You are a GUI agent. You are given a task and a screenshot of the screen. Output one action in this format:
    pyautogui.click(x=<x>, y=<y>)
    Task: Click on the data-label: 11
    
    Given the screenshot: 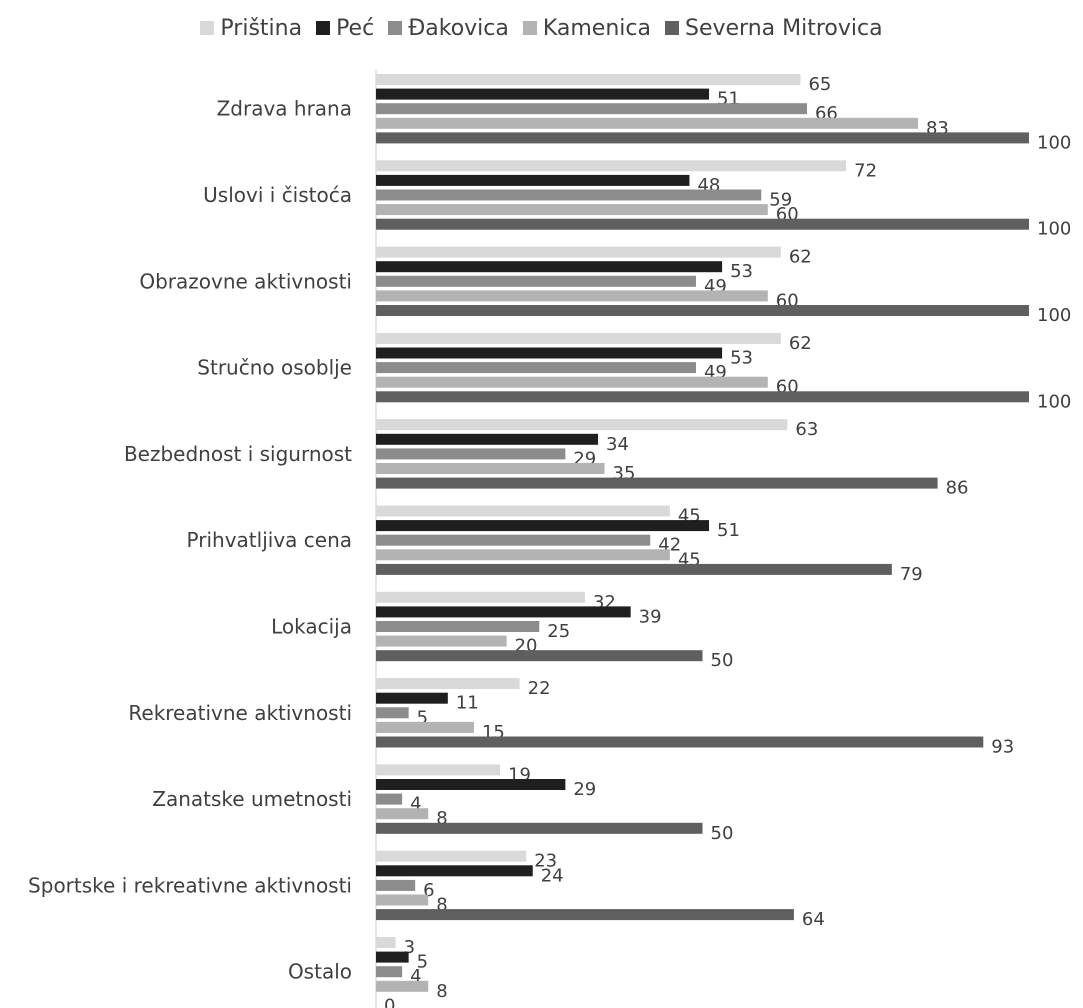 What is the action you would take?
    pyautogui.click(x=467, y=703)
    